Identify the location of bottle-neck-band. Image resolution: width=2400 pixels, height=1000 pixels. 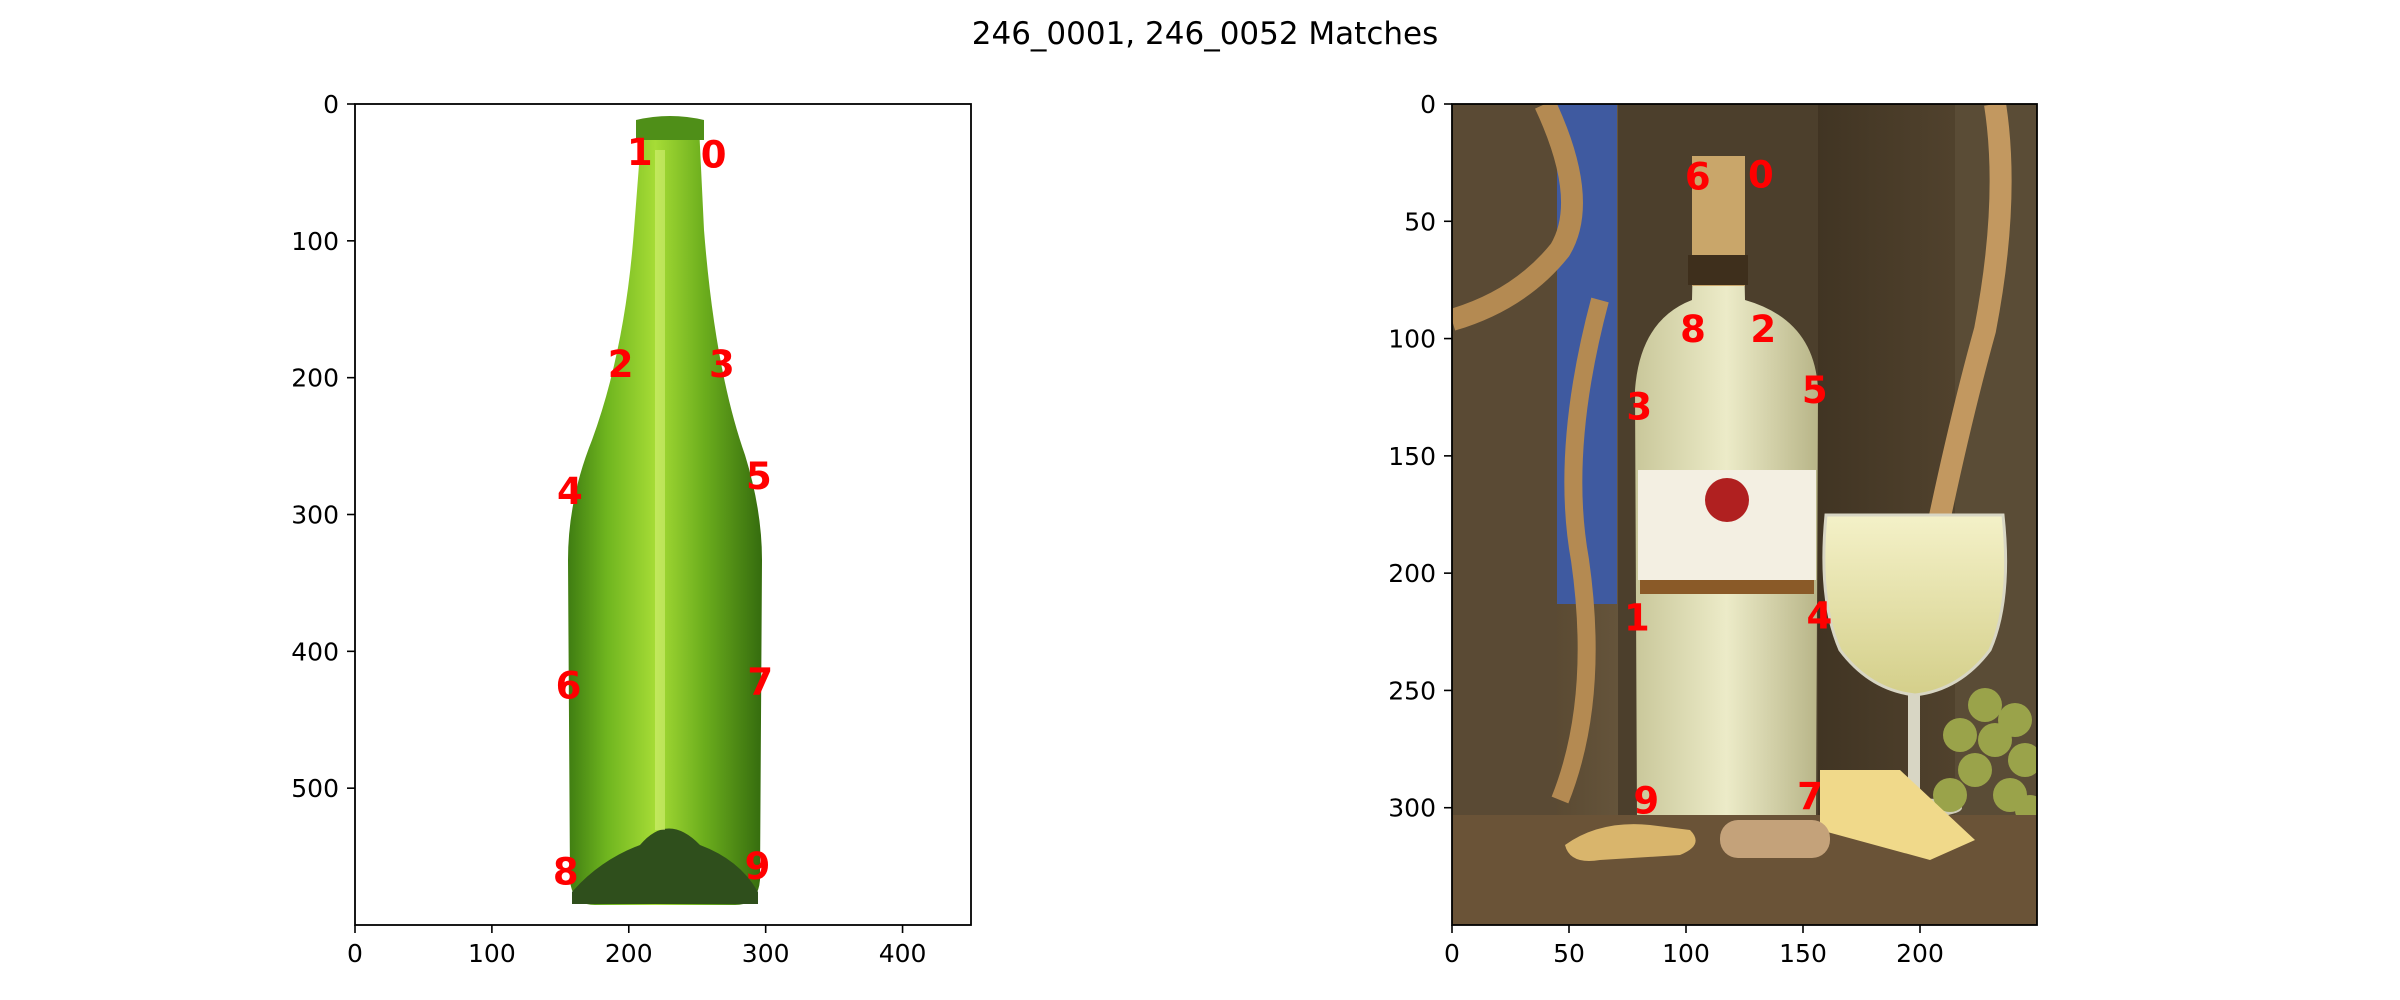
(1718, 270).